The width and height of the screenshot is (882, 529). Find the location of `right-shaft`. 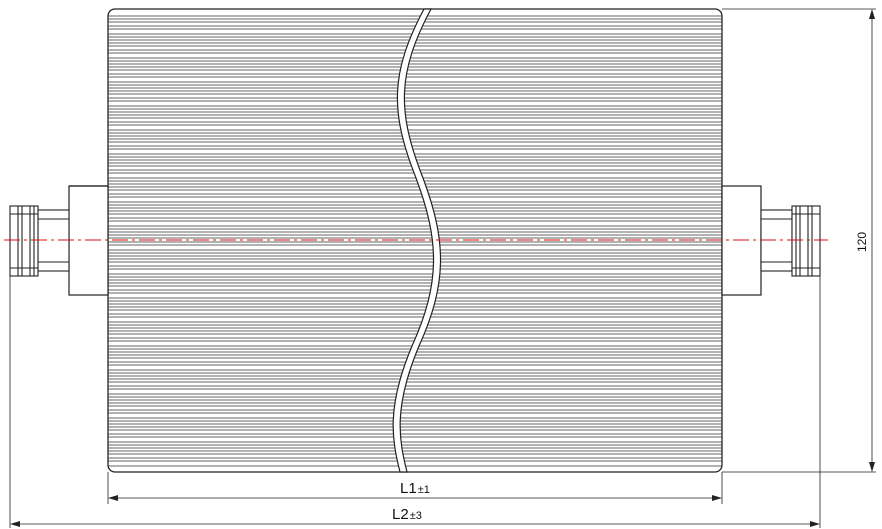

right-shaft is located at coordinates (790, 241).